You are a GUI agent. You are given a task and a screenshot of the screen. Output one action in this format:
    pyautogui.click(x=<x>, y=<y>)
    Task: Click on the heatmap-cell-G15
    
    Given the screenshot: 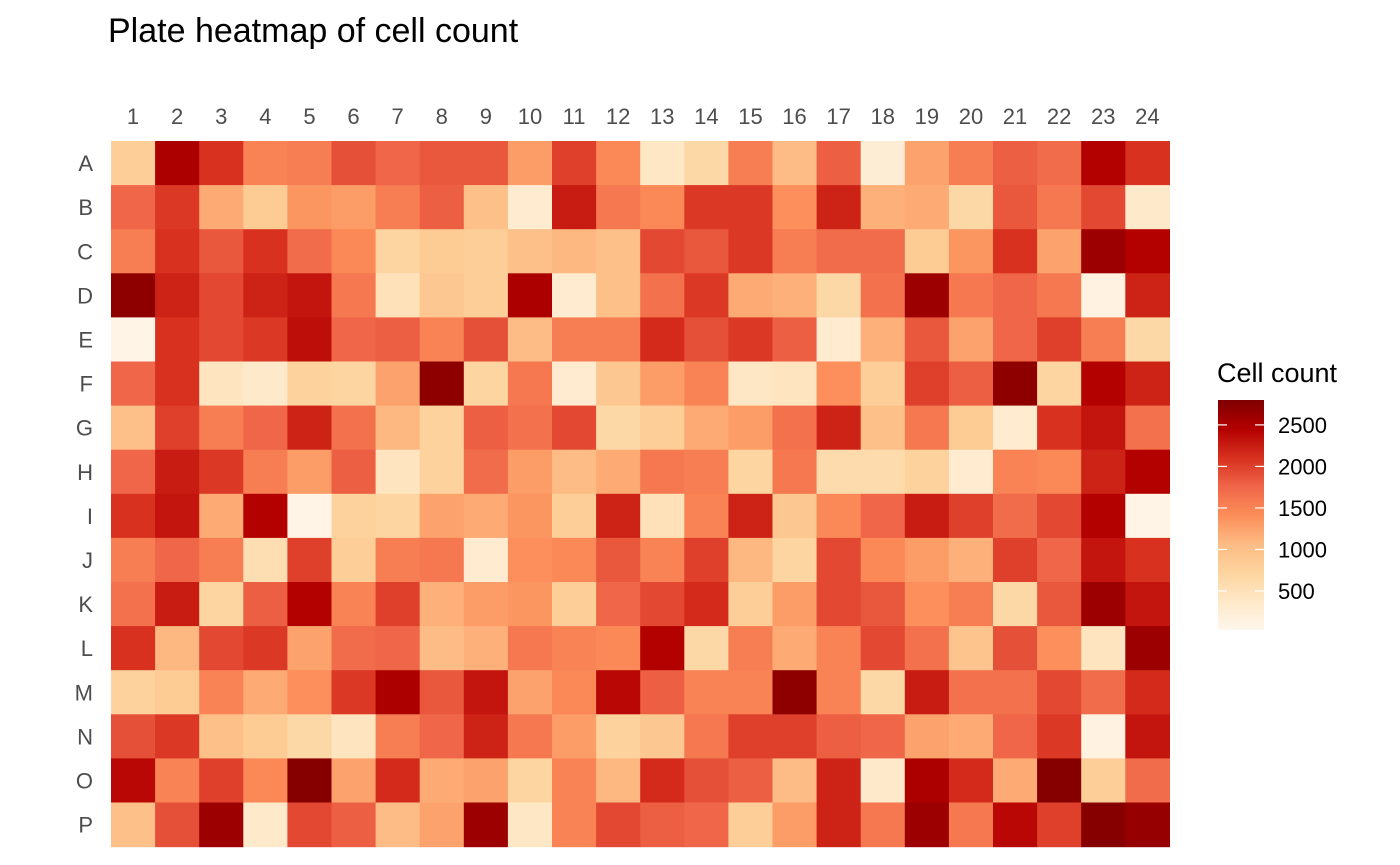 What is the action you would take?
    pyautogui.click(x=751, y=428)
    